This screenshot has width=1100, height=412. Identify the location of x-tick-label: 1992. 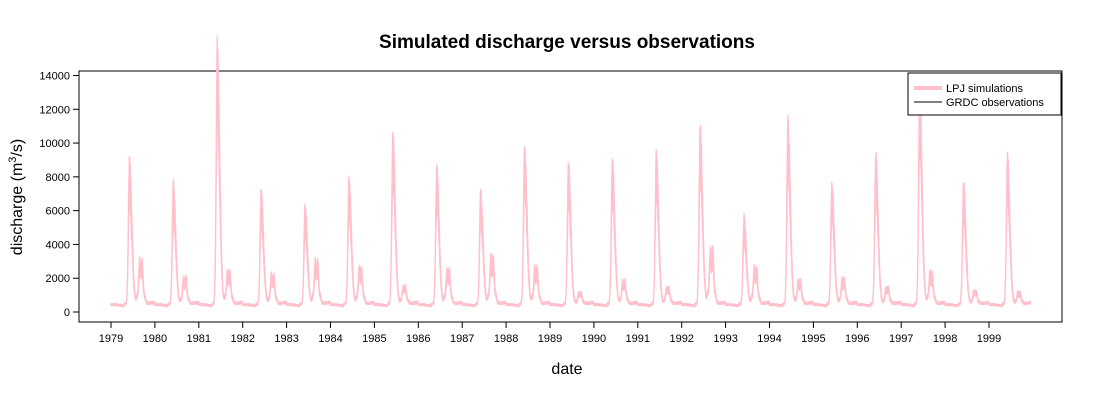
(681, 339).